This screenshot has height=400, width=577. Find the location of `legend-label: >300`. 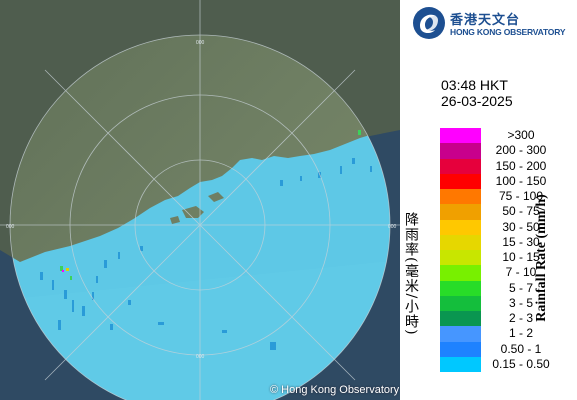

legend-label: >300 is located at coordinates (521, 135).